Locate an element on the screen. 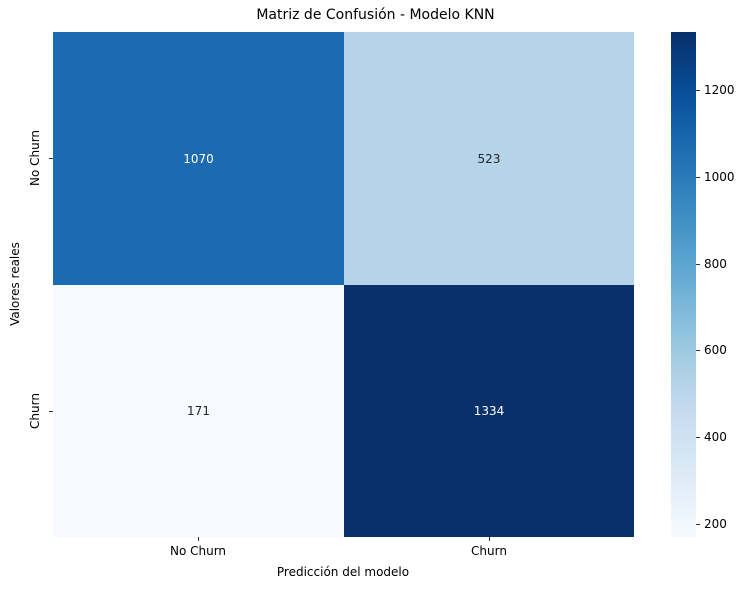 The image size is (751, 590). colorbar-label: 1000 is located at coordinates (719, 177).